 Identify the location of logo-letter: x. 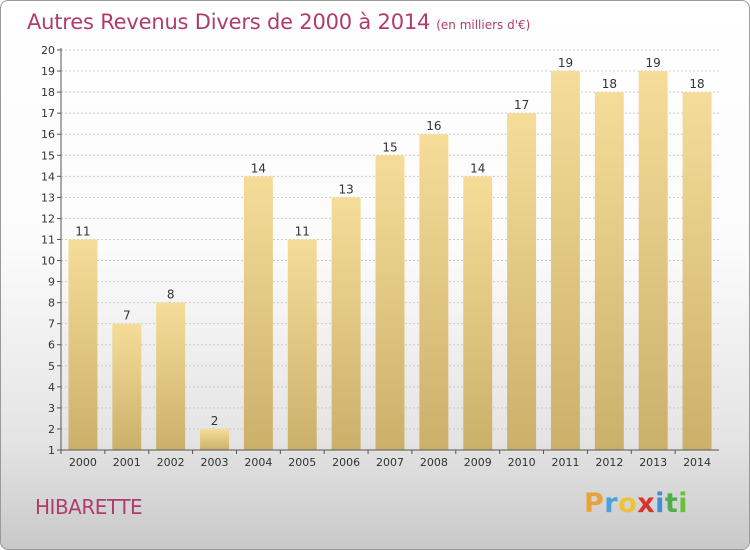
(646, 503).